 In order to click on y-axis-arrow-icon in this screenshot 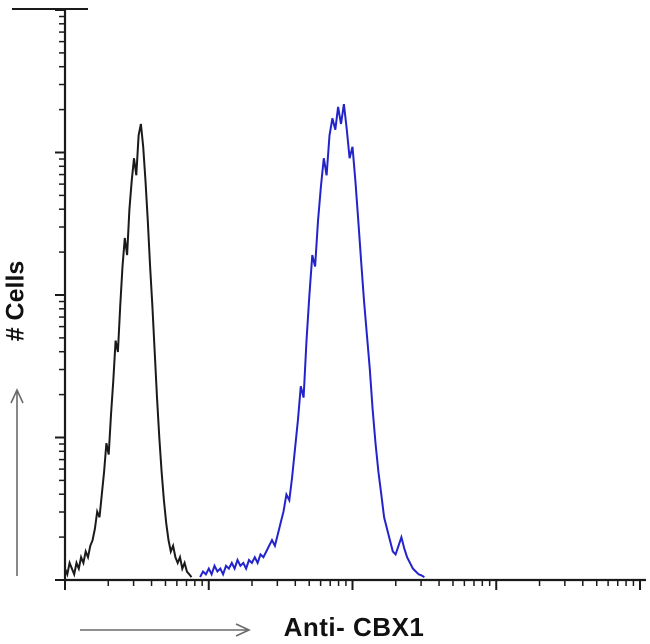, I will do `click(17, 482)`.